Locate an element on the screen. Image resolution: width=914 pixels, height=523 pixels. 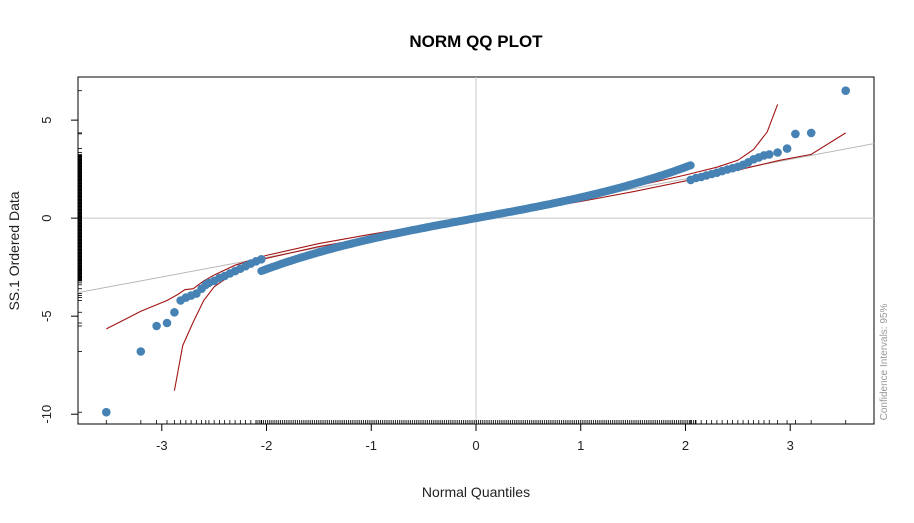
x-tick-label: -1 is located at coordinates (371, 445).